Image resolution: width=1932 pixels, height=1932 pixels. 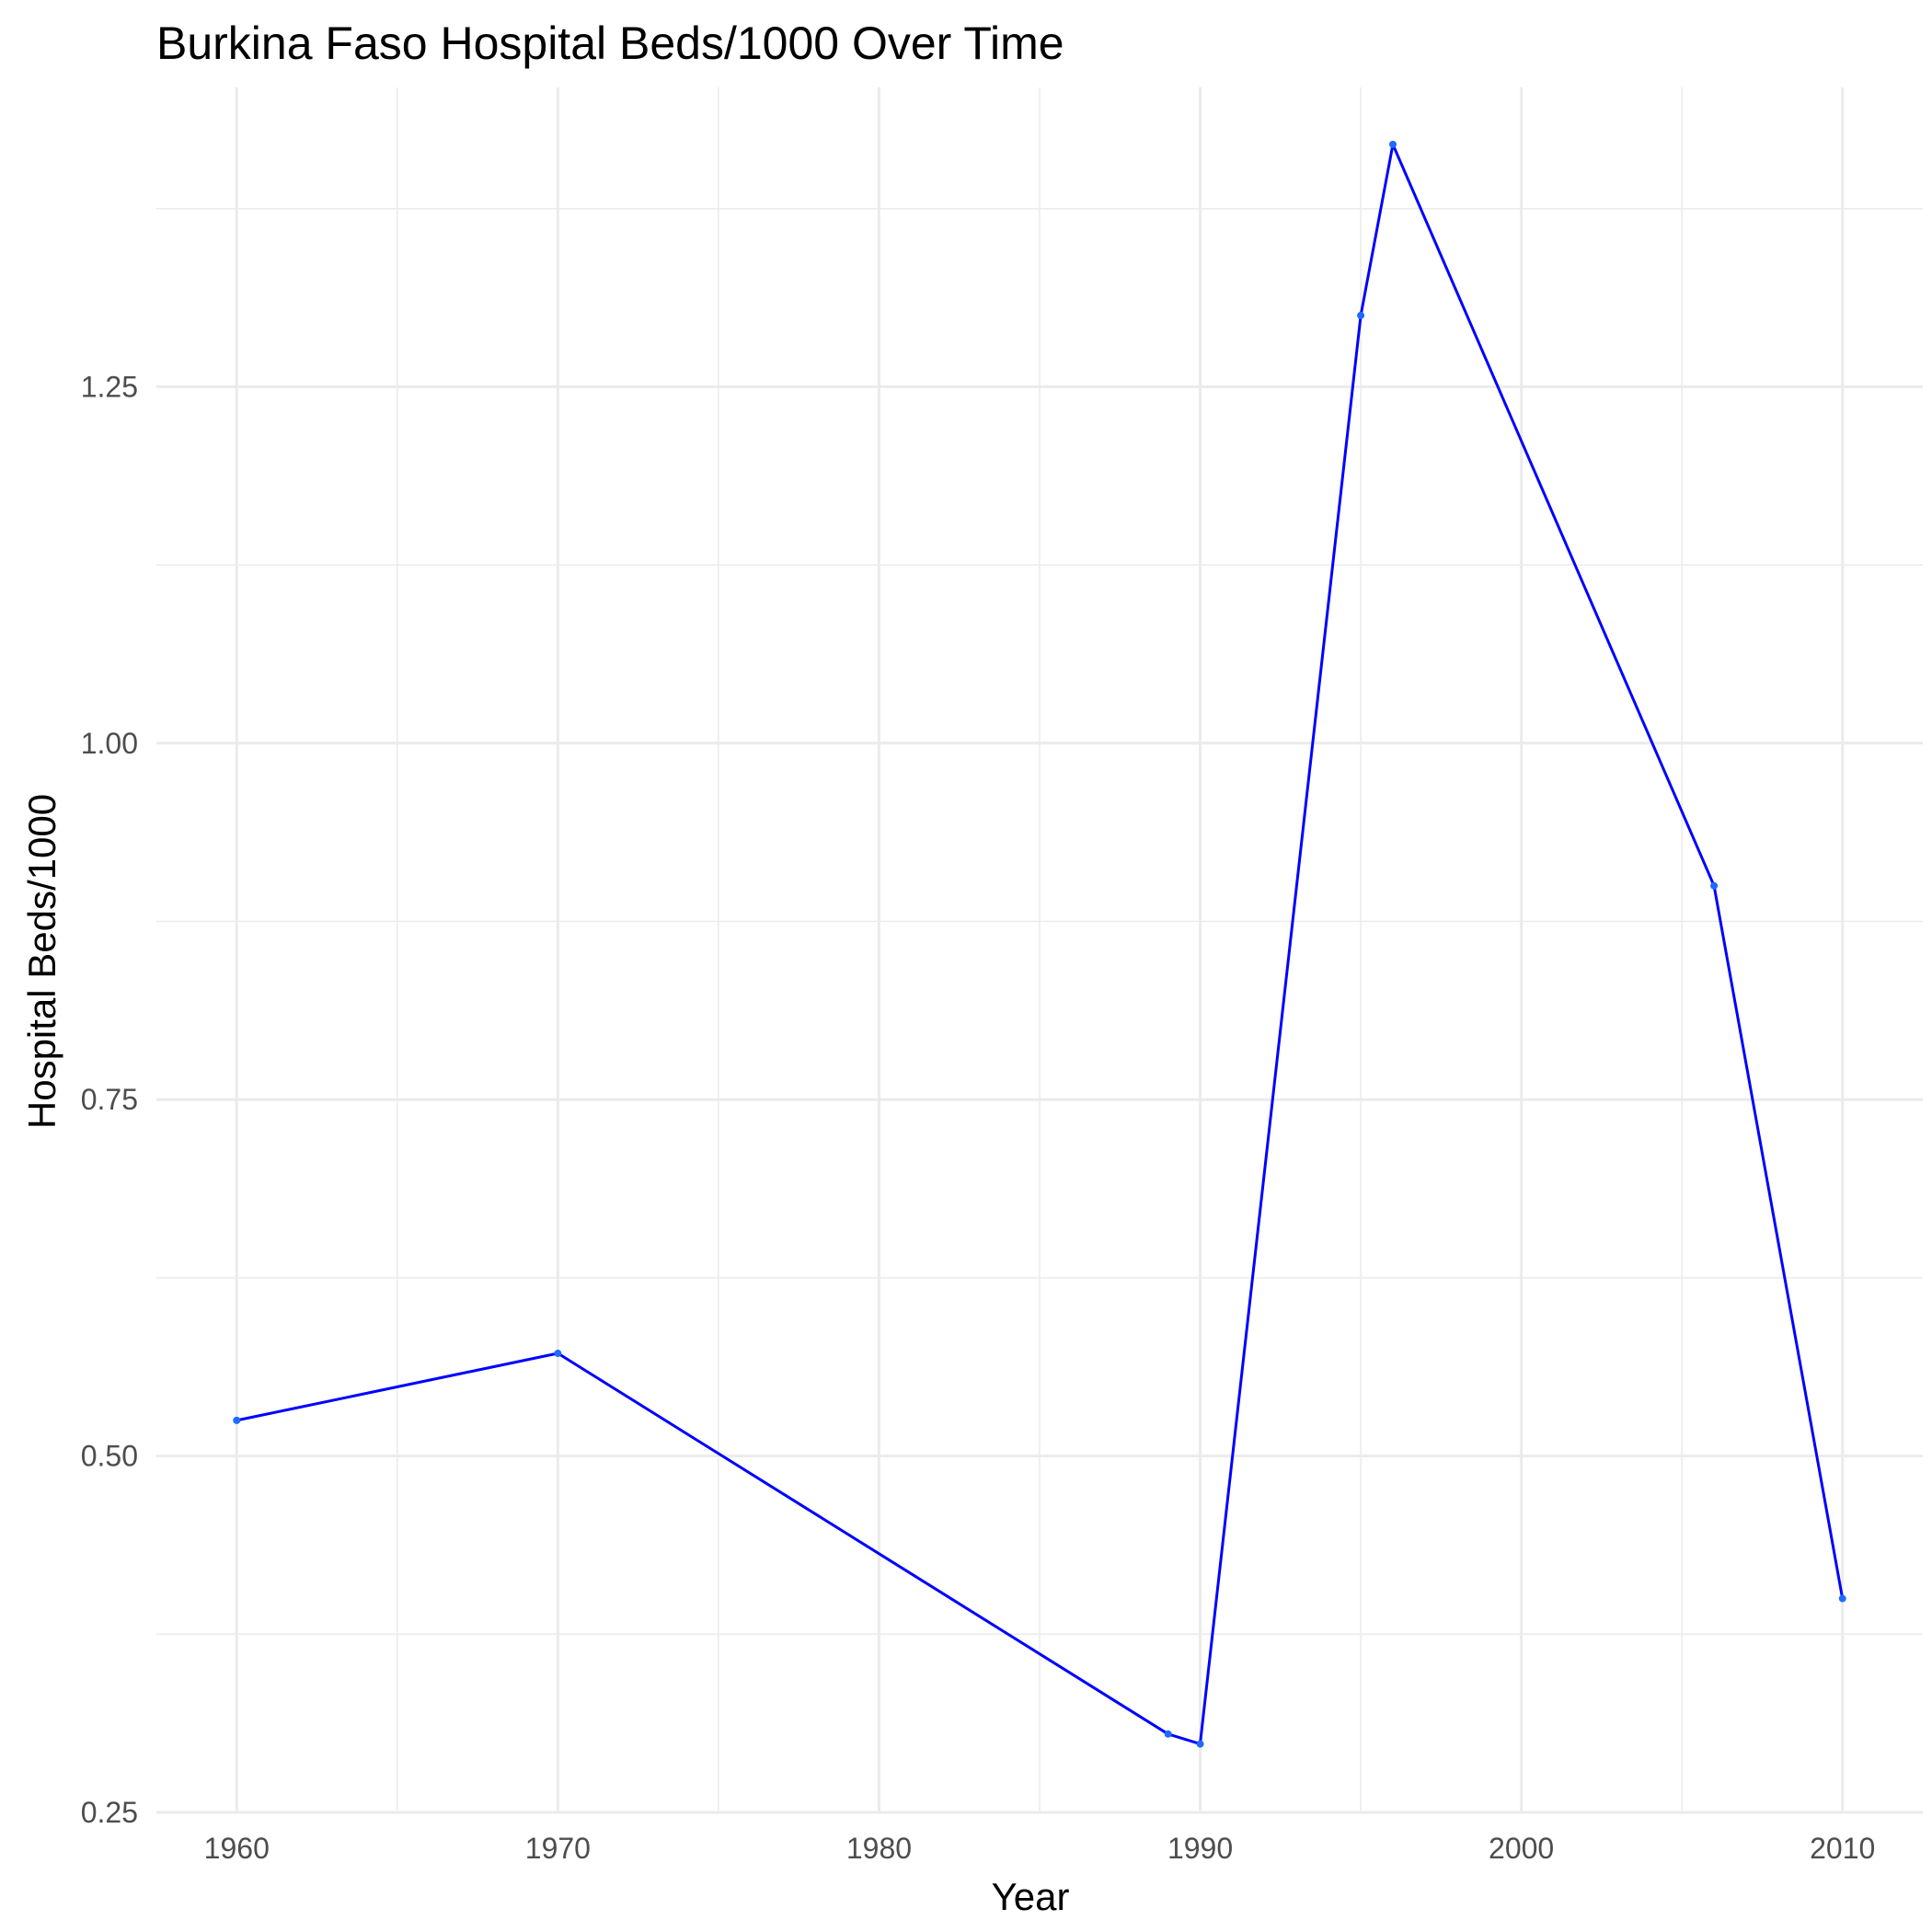 I want to click on y-tick-label: 0.75, so click(x=109, y=1099).